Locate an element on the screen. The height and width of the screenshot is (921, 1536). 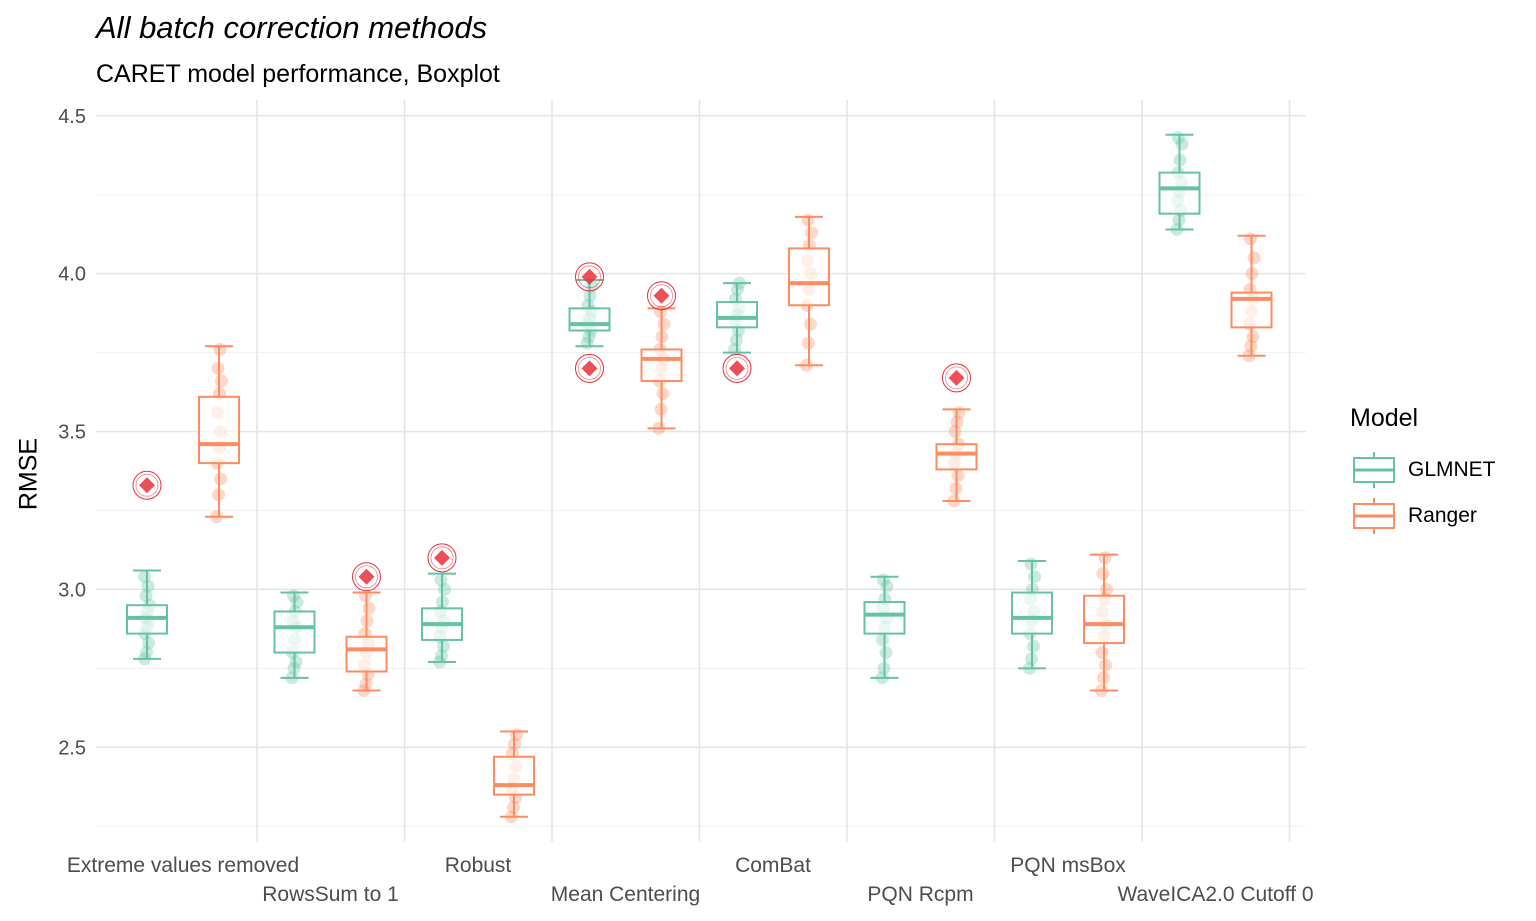
legend-item-ranger: Ranger is located at coordinates (1423, 516).